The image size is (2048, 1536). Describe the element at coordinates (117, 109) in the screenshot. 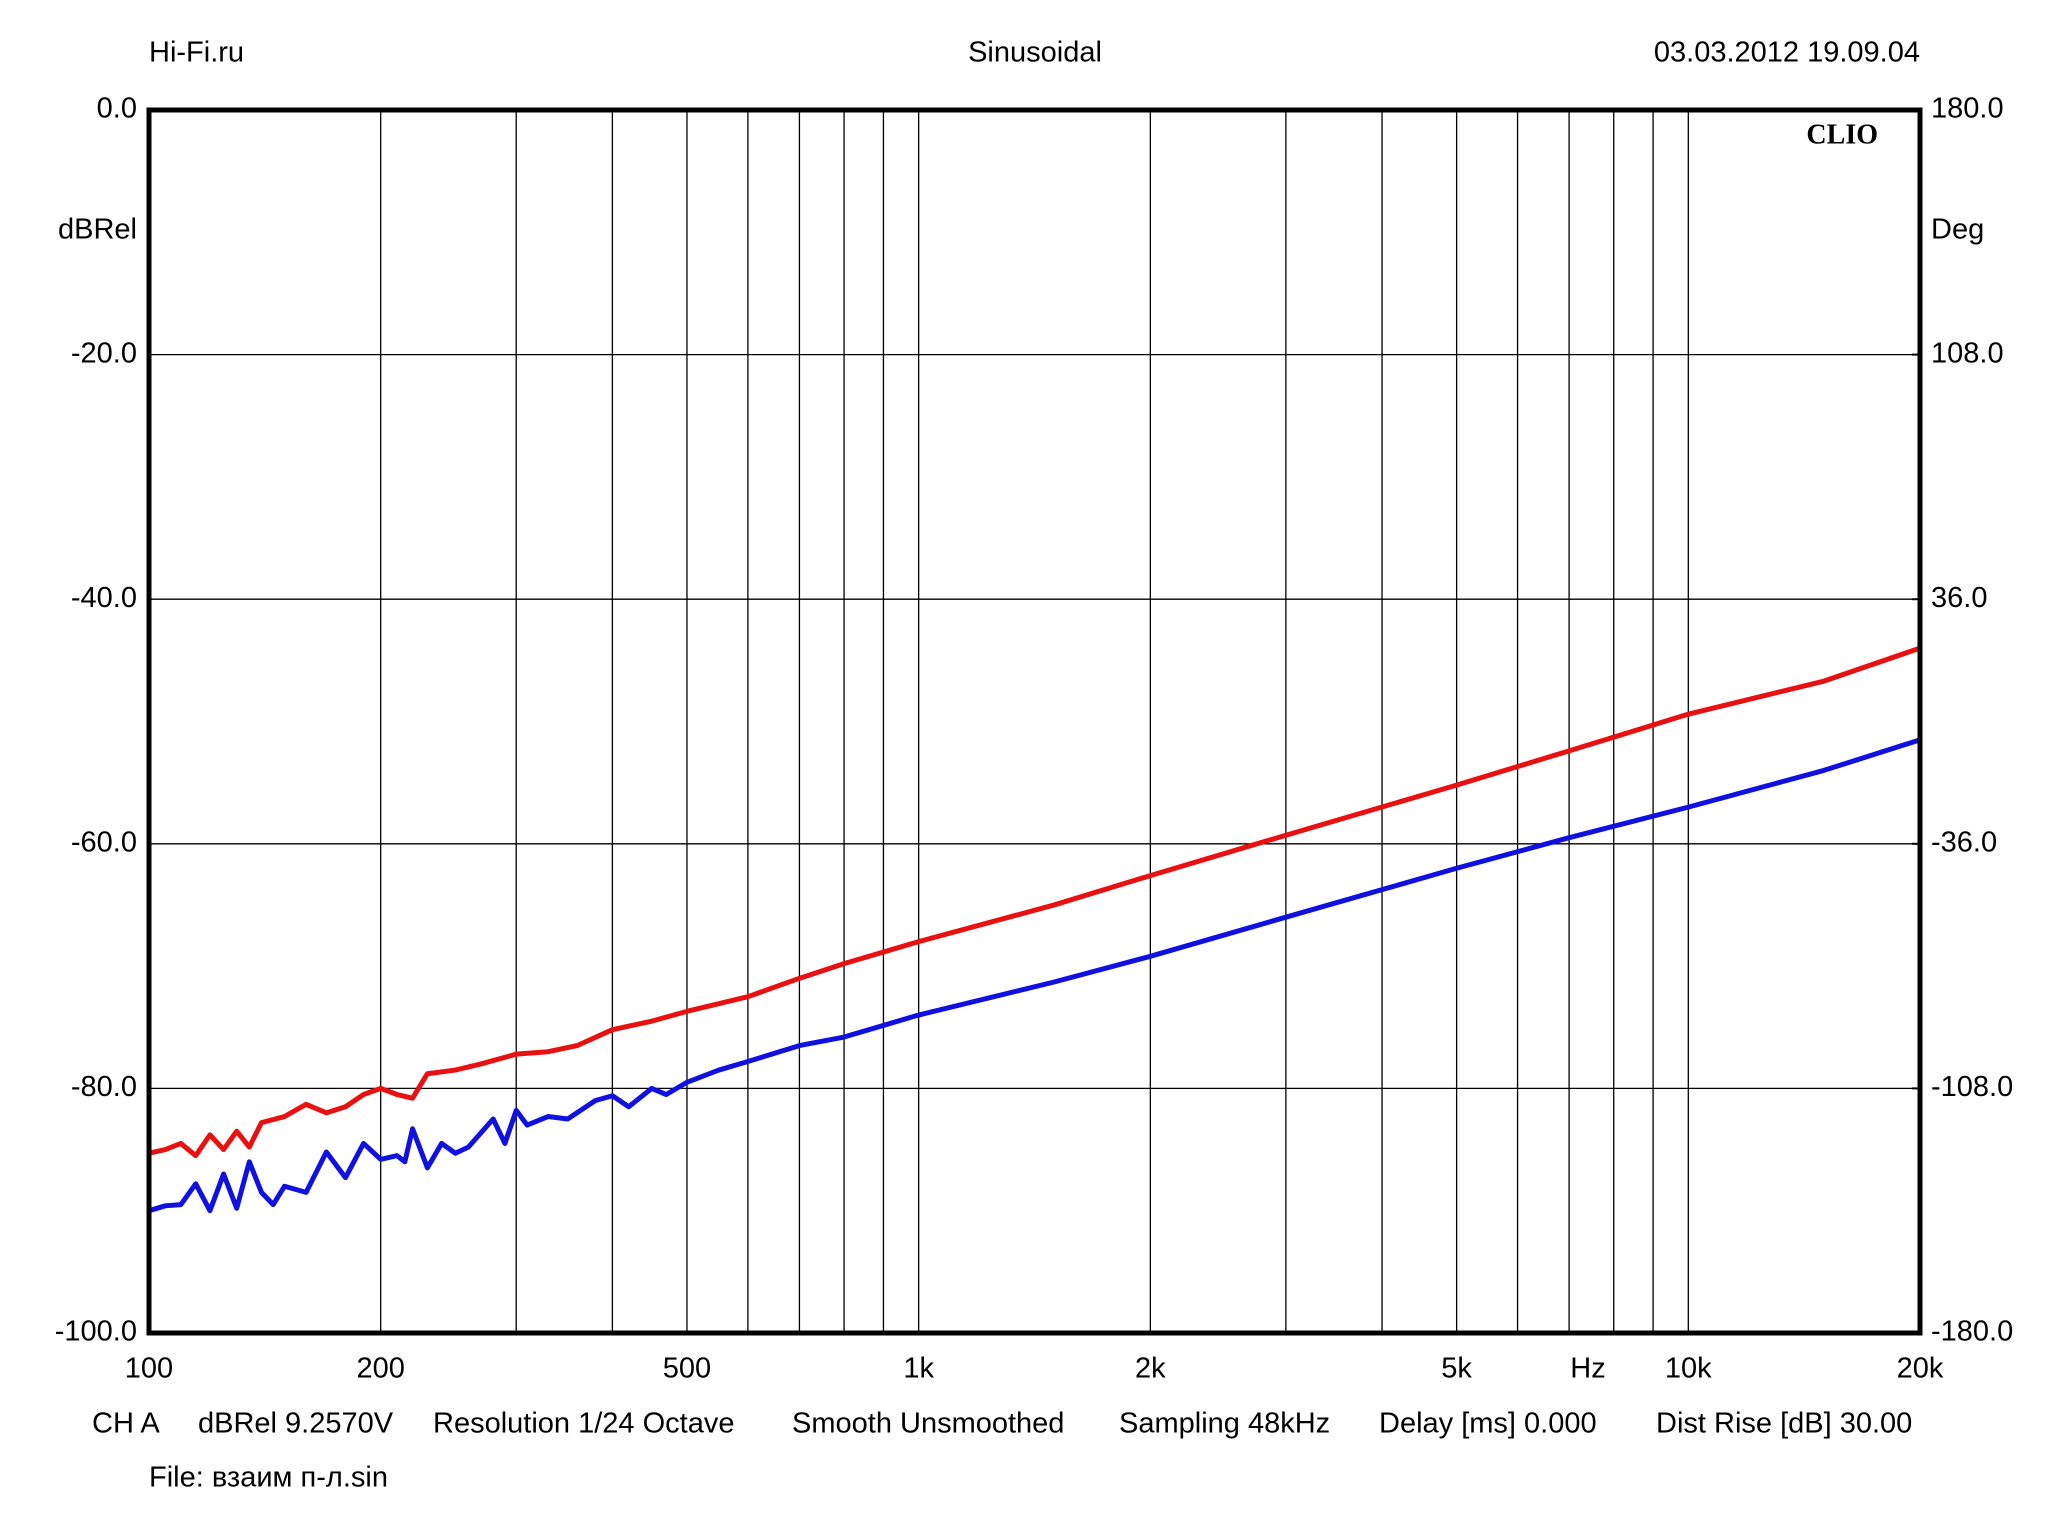

I see `y-tick-label: 0.0` at that location.